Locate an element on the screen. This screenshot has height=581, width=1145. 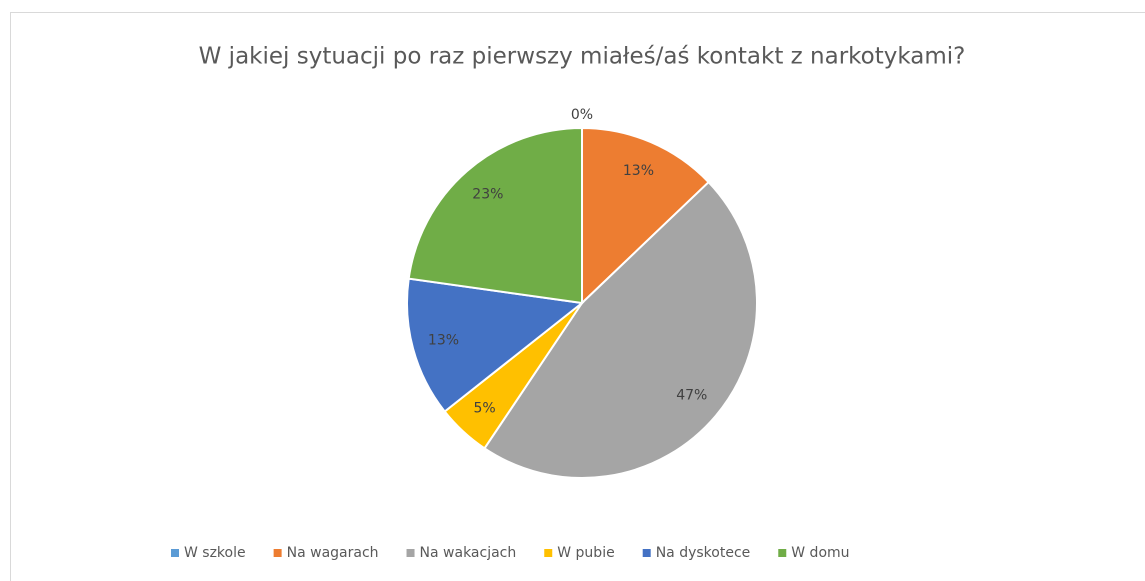
data-label: 47% is located at coordinates (691, 395).